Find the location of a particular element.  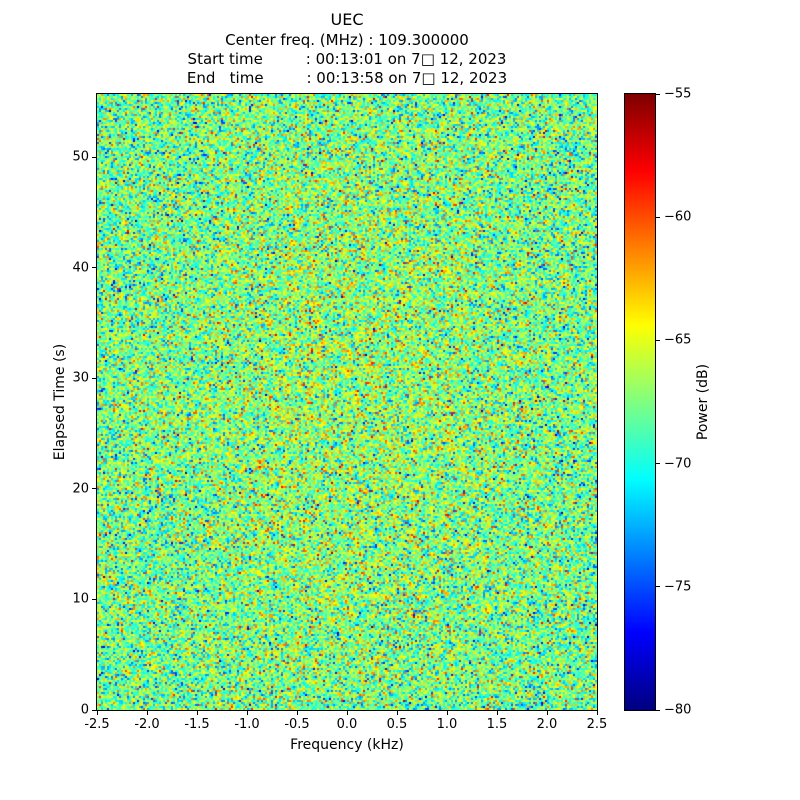

x-tick-label: 0.0 is located at coordinates (347, 724).